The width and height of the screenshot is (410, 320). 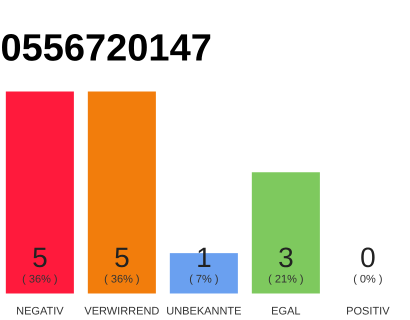 What do you see at coordinates (122, 312) in the screenshot?
I see `x-tick-label: VERWIRREND` at bounding box center [122, 312].